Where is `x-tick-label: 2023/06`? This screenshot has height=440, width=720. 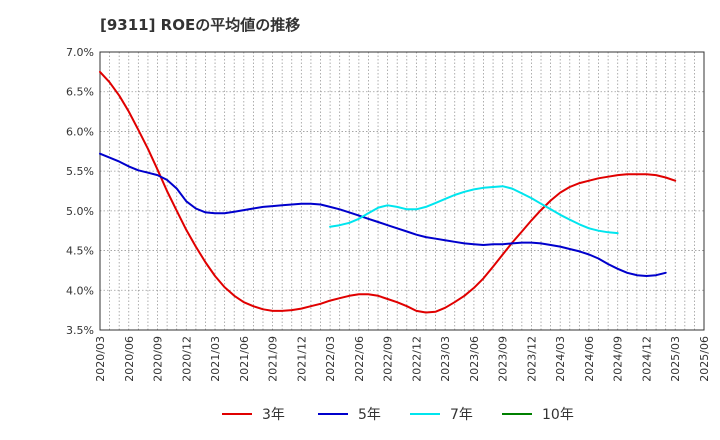 x-tick-label: 2023/06 is located at coordinates (474, 359).